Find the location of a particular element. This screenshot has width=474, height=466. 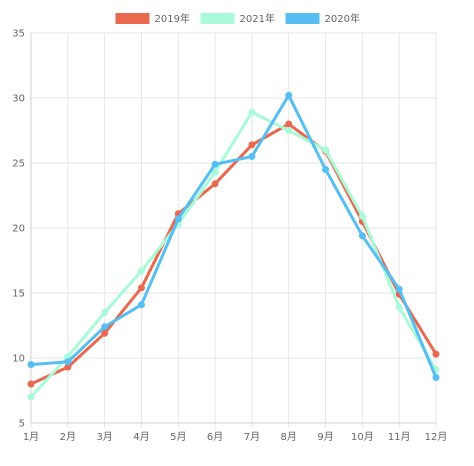

x-tick-label: 6月 is located at coordinates (215, 437).